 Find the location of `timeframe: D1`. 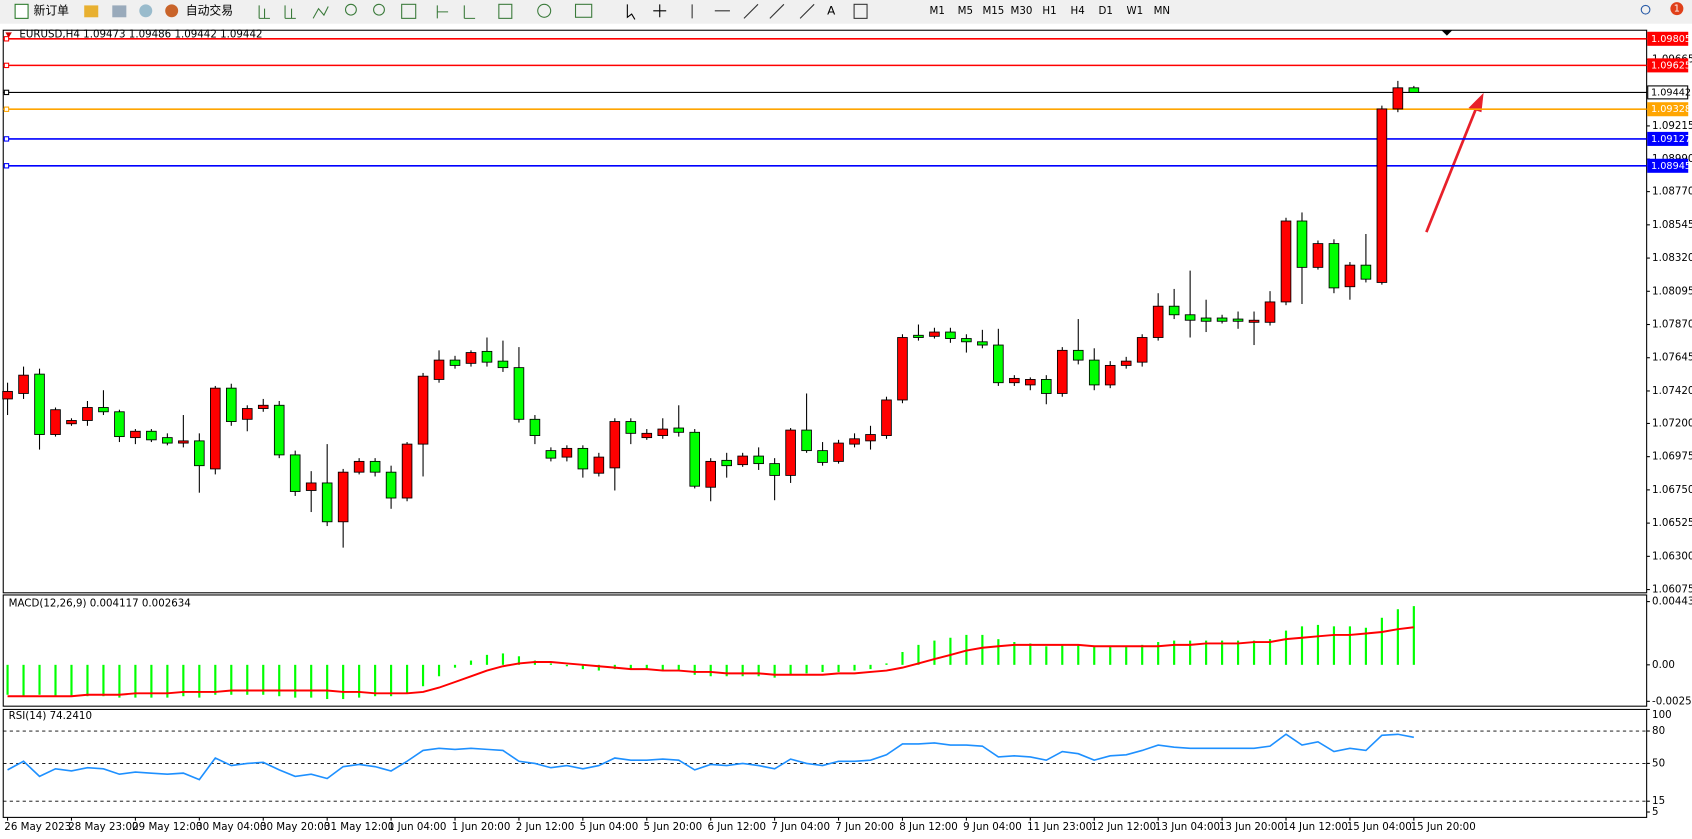

timeframe: D1 is located at coordinates (1105, 11).